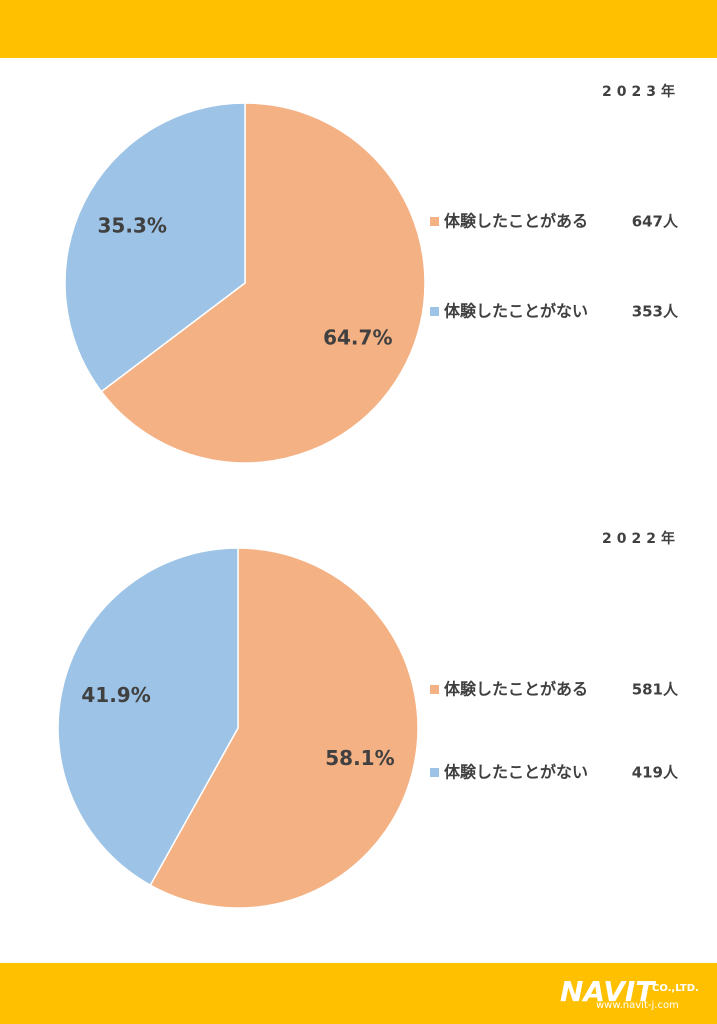 Image resolution: width=717 pixels, height=1024 pixels. Describe the element at coordinates (115, 695) in the screenshot. I see `slice-label: 41.9%` at that location.